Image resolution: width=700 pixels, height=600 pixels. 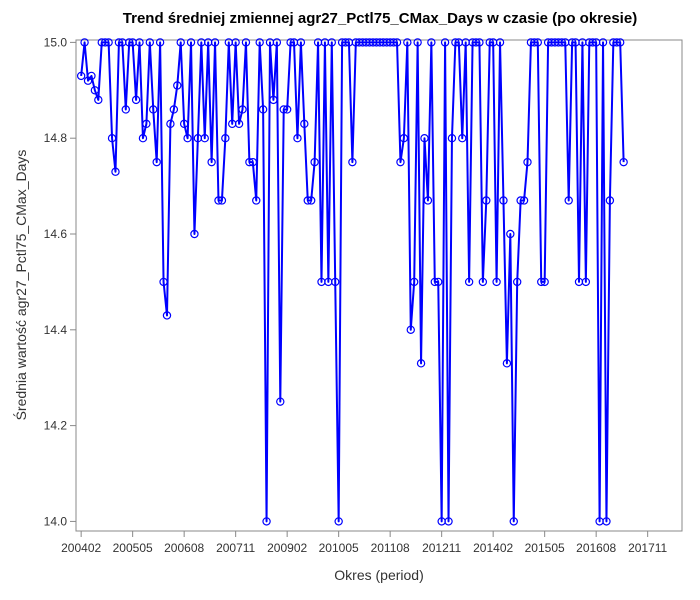 What do you see at coordinates (596, 548) in the screenshot?
I see `x-tick-label: 201608` at bounding box center [596, 548].